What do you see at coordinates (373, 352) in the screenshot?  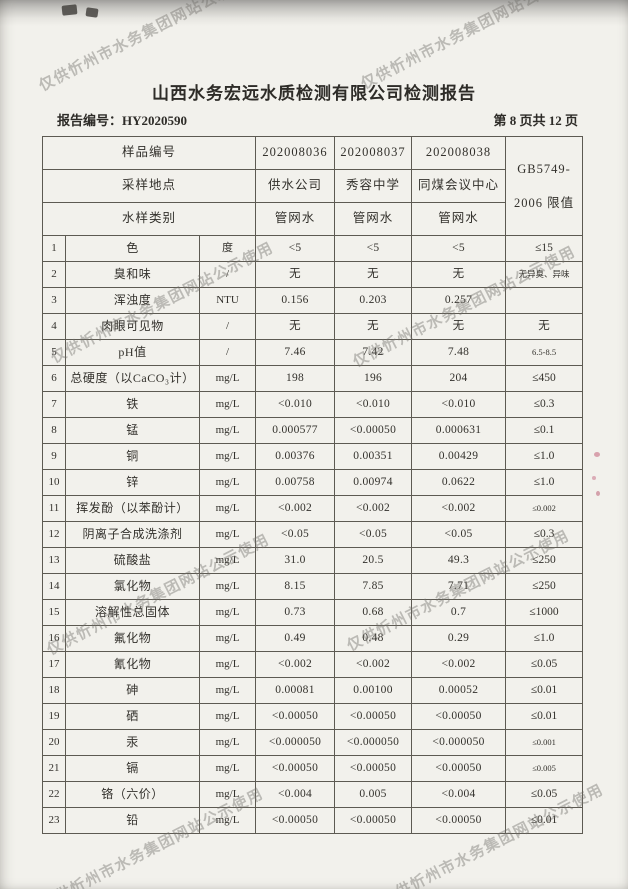 I see `value-sample-2: 7.42` at bounding box center [373, 352].